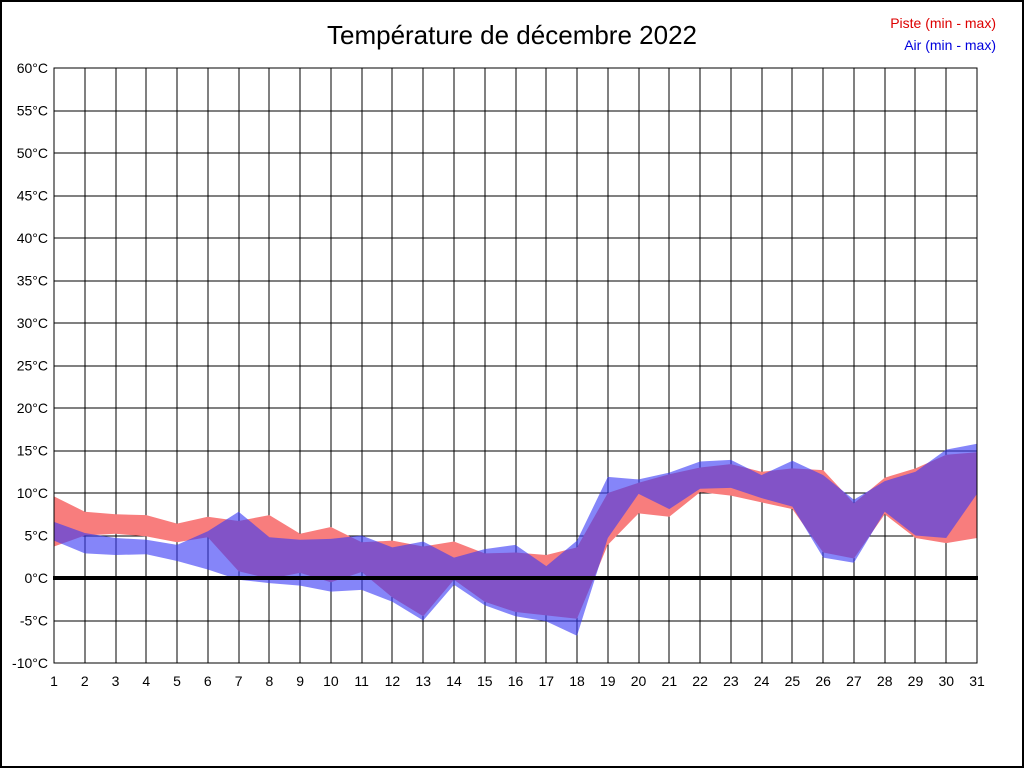 The width and height of the screenshot is (1024, 768). What do you see at coordinates (700, 681) in the screenshot?
I see `x-tick-label: 22` at bounding box center [700, 681].